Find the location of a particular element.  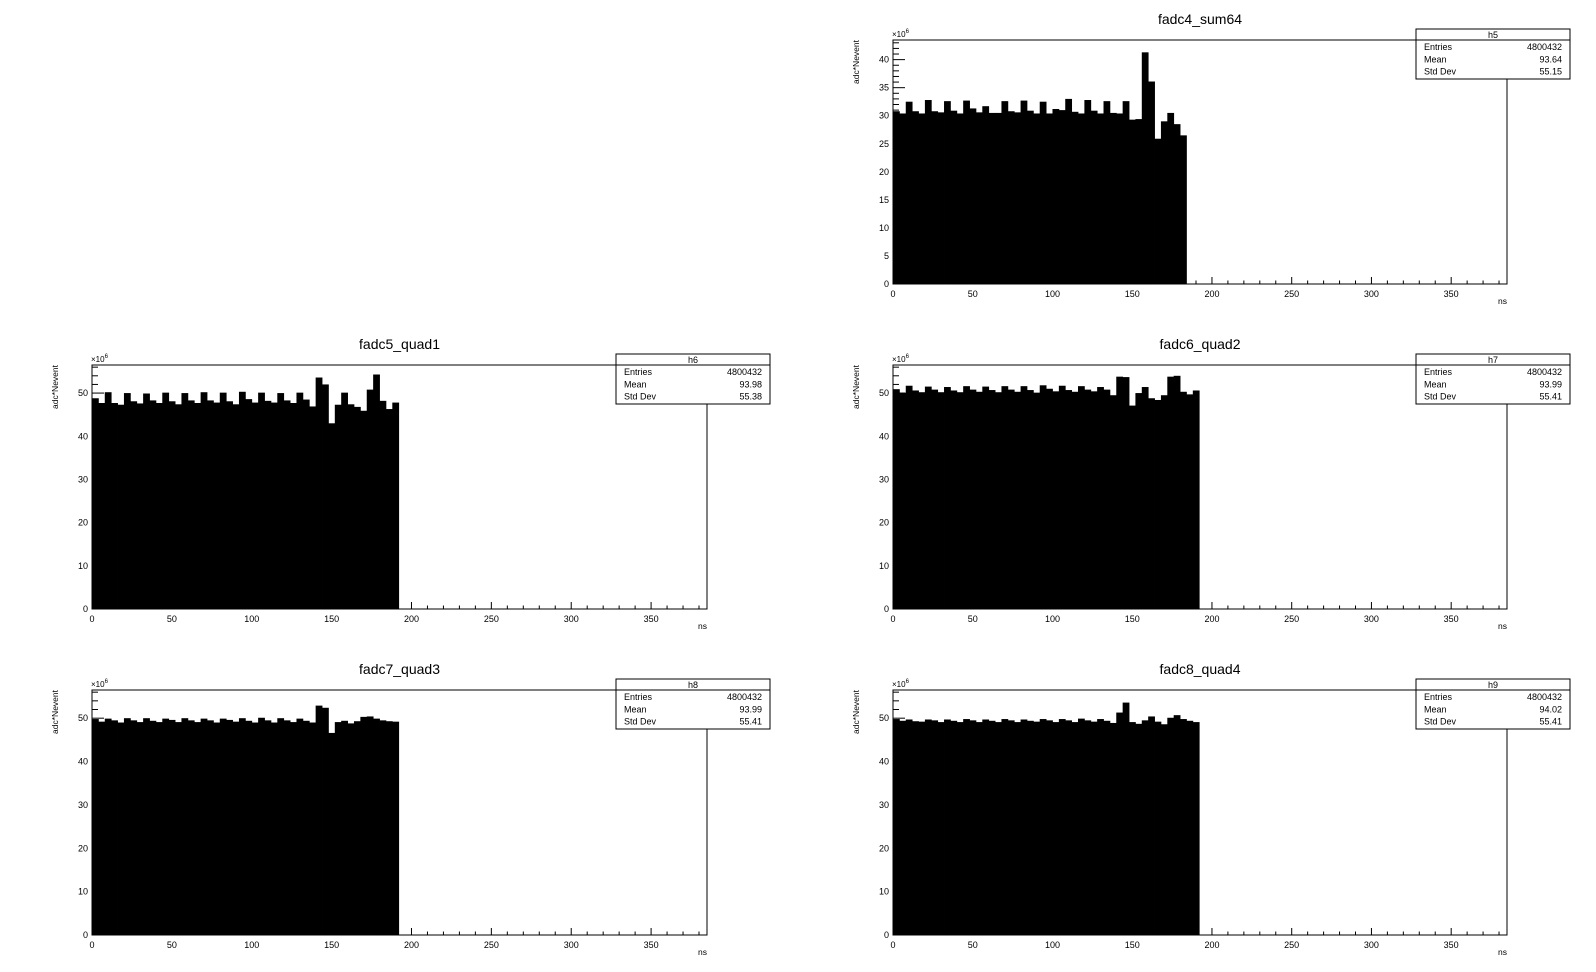

stats-row-label: Mean is located at coordinates (1435, 59).